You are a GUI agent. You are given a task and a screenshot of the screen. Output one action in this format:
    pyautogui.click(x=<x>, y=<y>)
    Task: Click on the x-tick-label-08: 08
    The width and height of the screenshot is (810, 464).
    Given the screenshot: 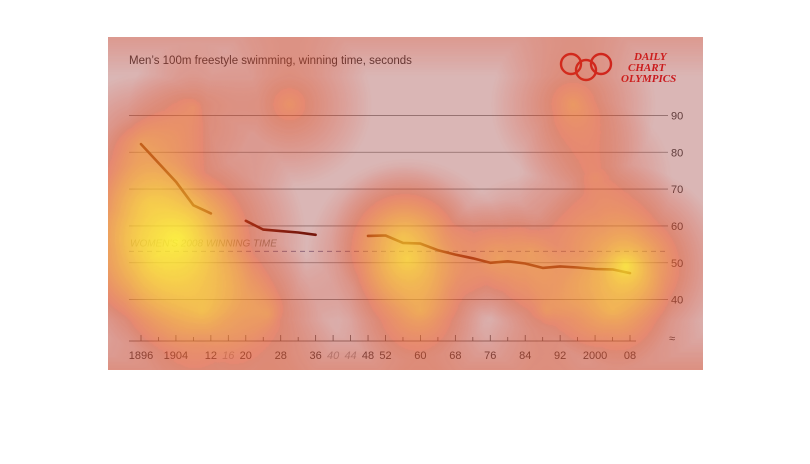 What is the action you would take?
    pyautogui.click(x=630, y=356)
    